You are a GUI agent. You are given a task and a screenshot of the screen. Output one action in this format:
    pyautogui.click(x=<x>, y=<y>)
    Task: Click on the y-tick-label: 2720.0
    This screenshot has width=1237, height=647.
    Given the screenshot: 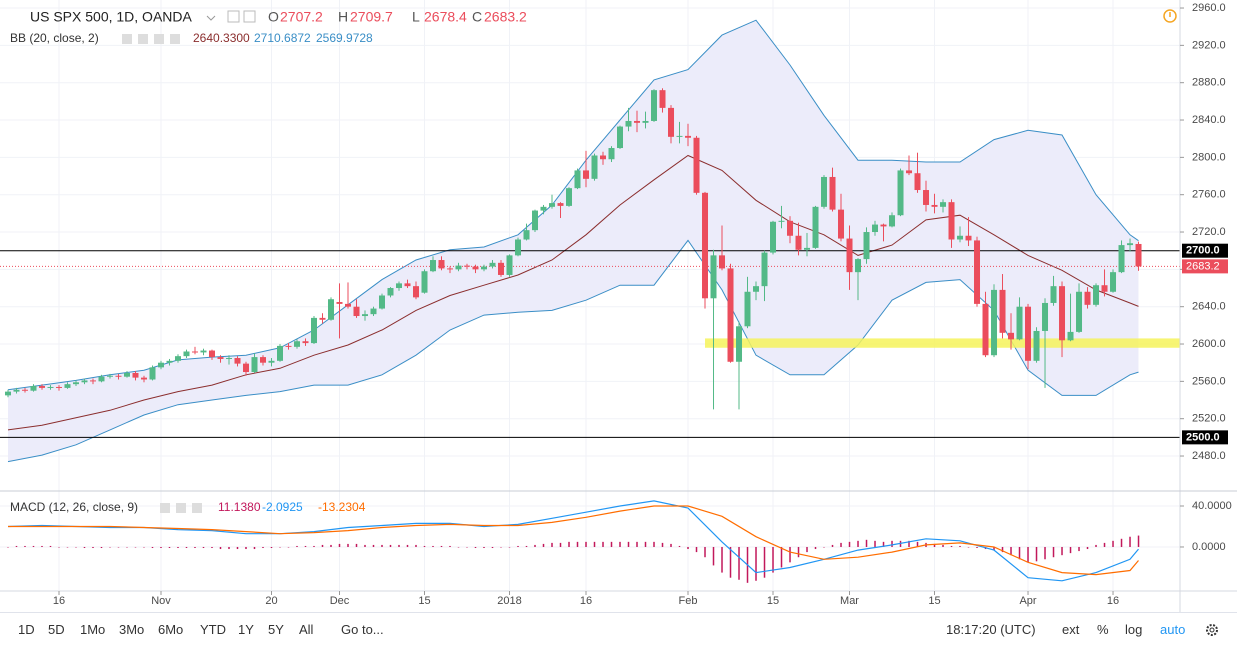 What is the action you would take?
    pyautogui.click(x=1209, y=232)
    